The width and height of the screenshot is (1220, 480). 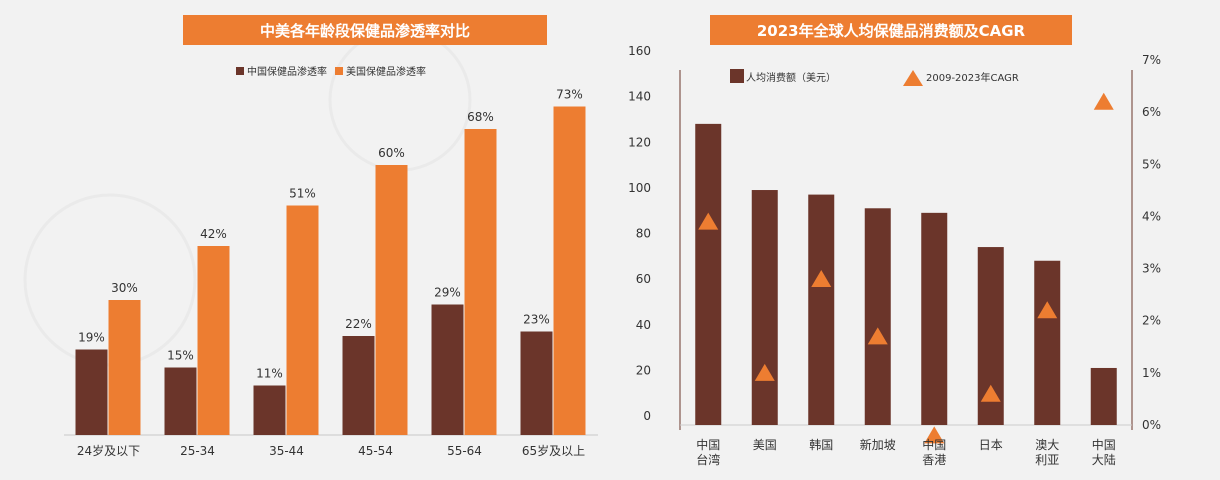 What do you see at coordinates (639, 188) in the screenshot?
I see `left-y-tick-5: 100` at bounding box center [639, 188].